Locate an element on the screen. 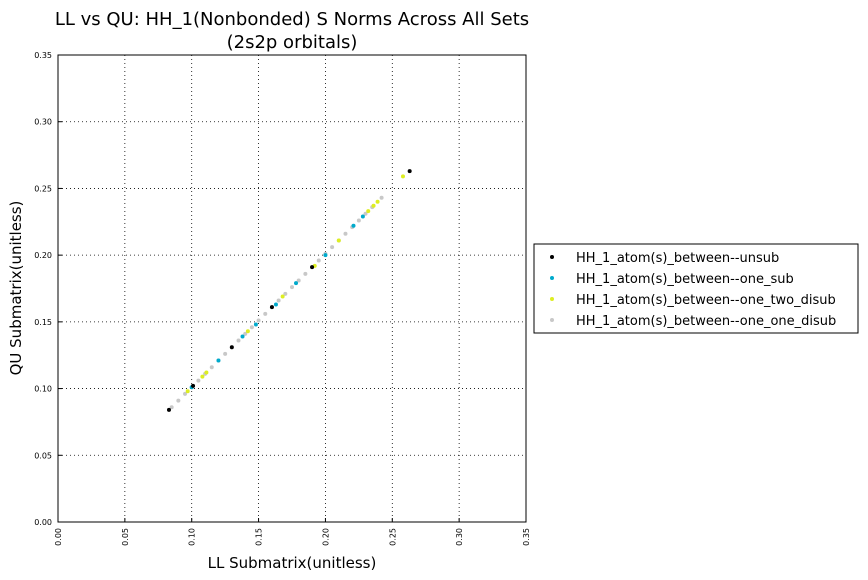  y-tick-label: 0.35 is located at coordinates (43, 55).